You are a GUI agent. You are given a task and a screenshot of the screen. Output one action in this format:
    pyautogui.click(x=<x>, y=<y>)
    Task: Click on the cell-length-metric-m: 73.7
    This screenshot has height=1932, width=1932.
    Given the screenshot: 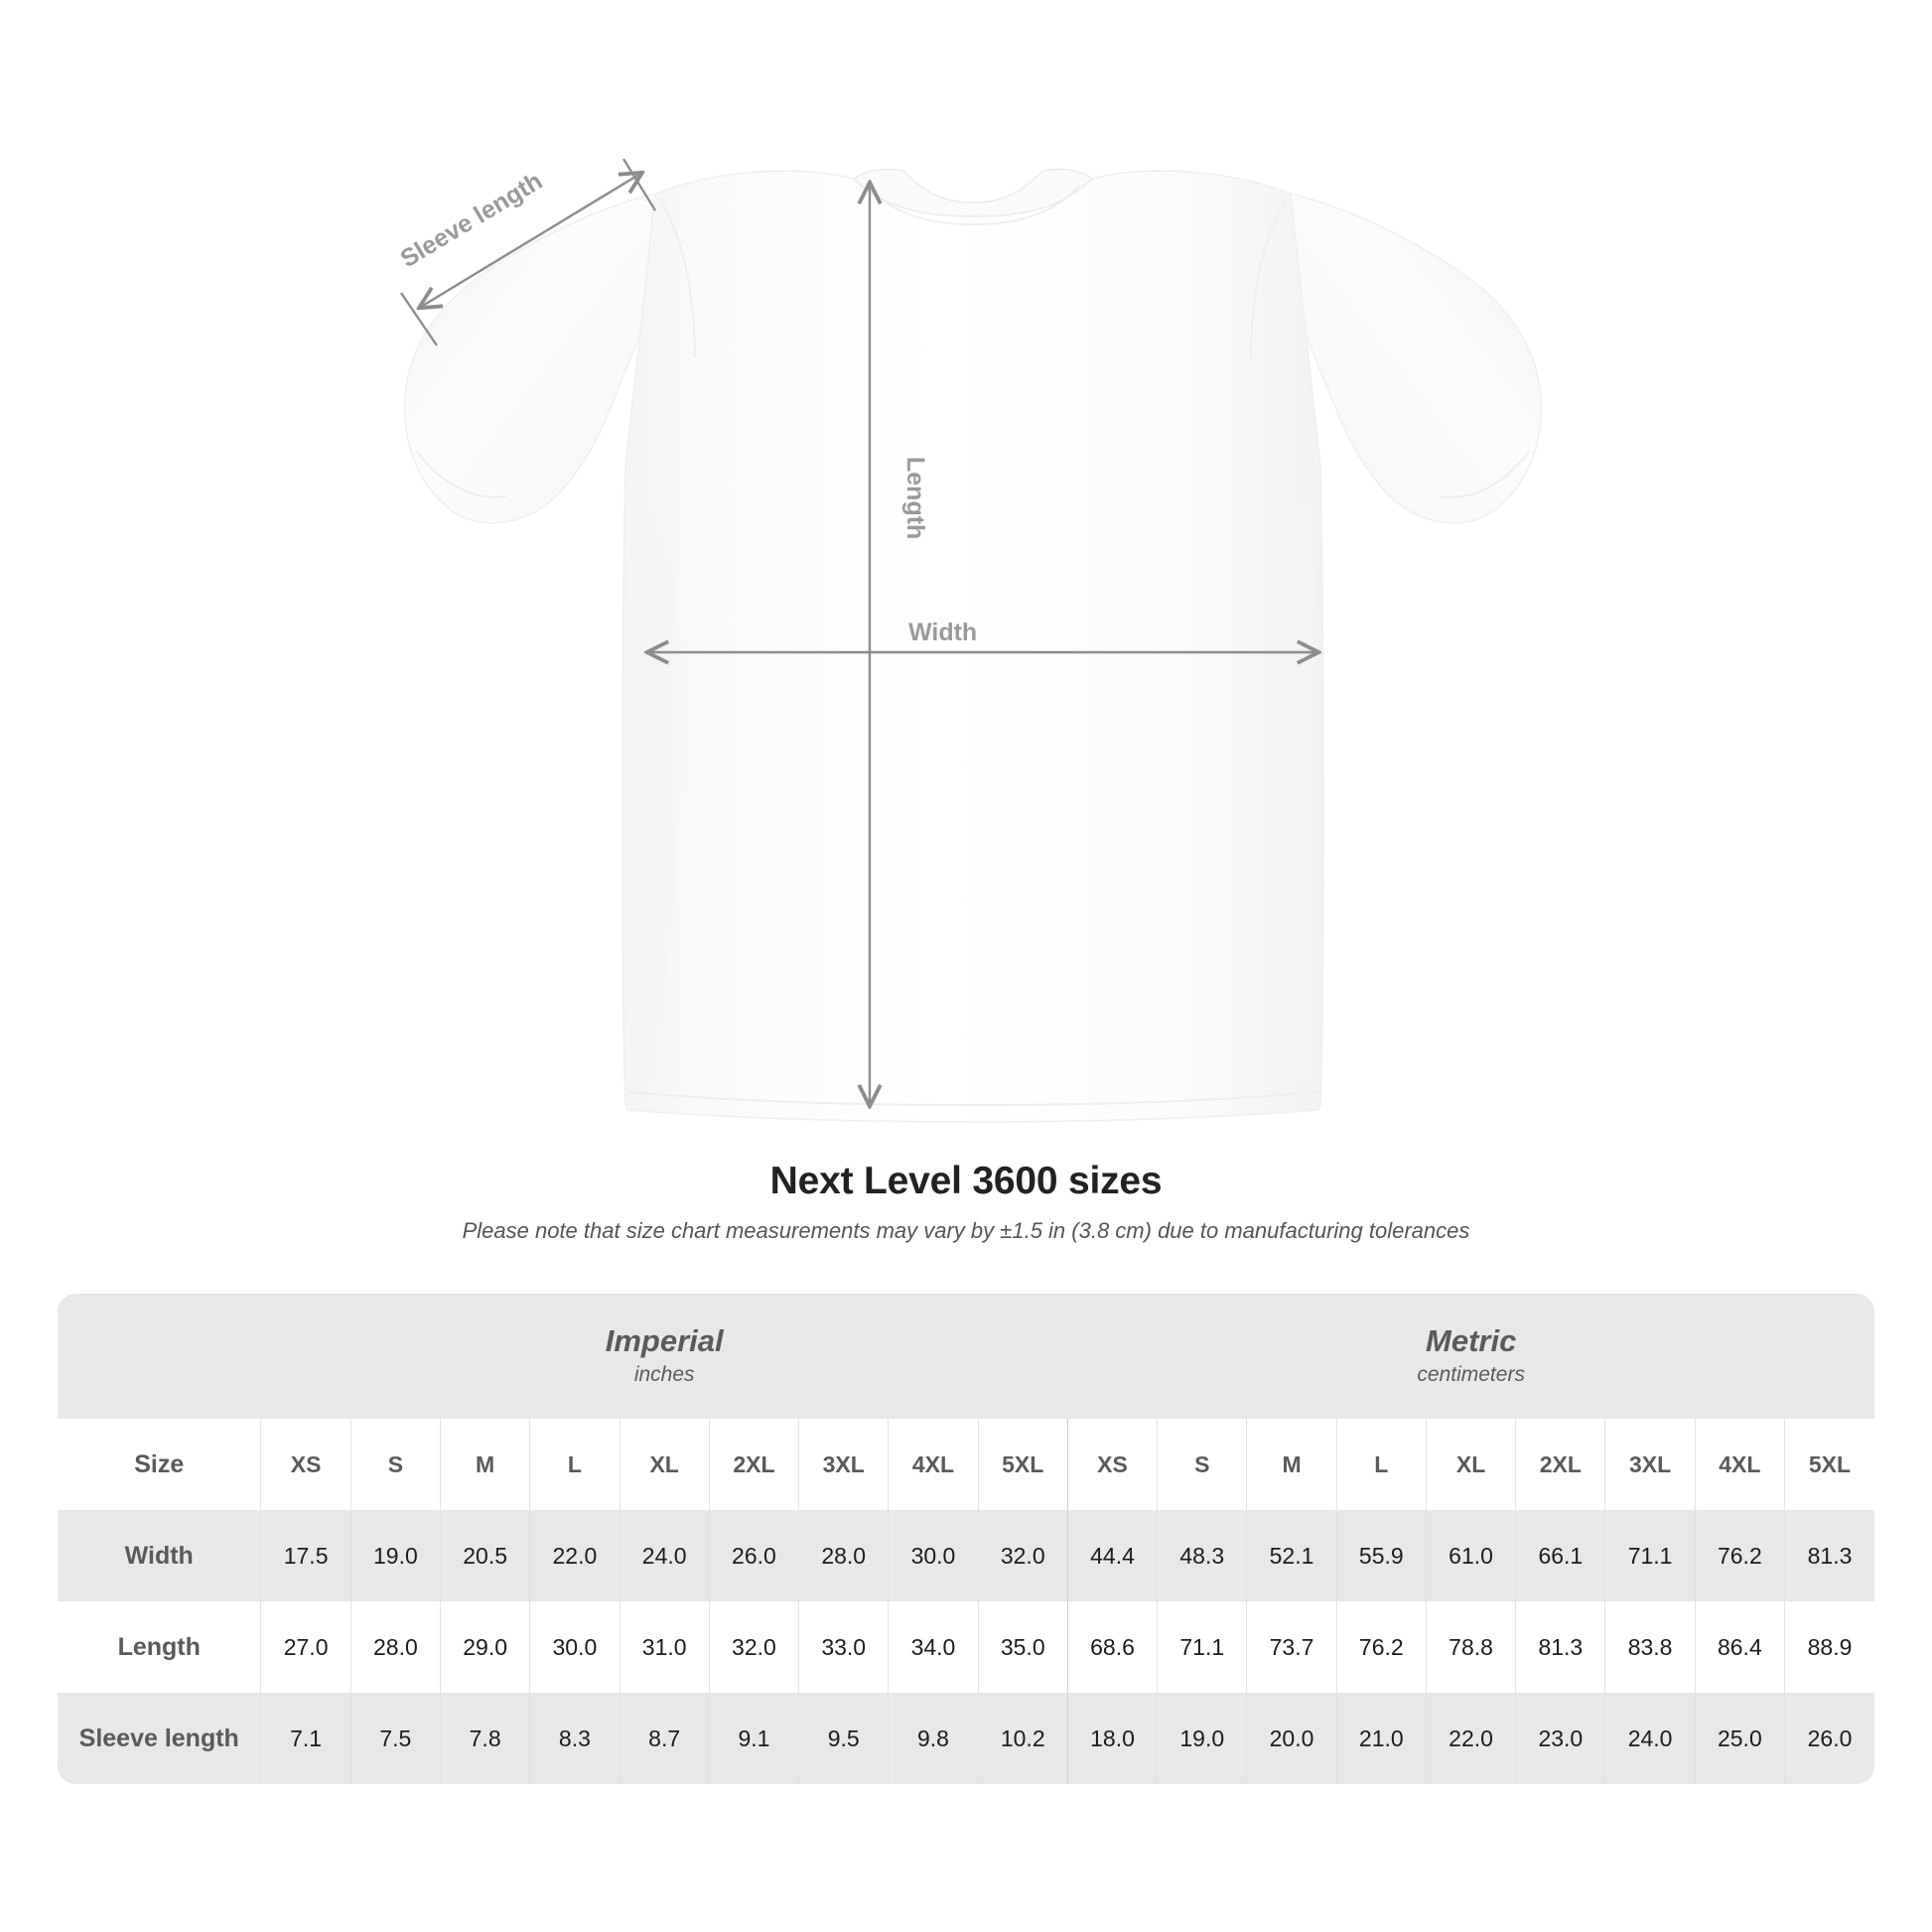 What is the action you would take?
    pyautogui.click(x=1292, y=1647)
    